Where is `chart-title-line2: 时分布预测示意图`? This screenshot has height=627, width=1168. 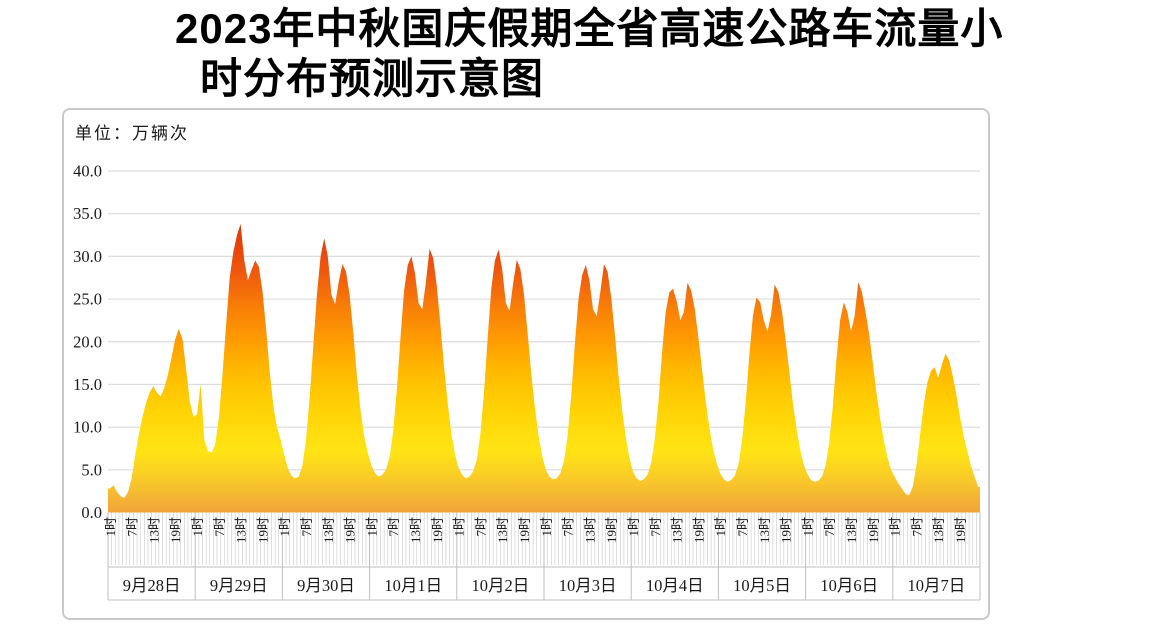 chart-title-line2: 时分布预测示意图 is located at coordinates (372, 78).